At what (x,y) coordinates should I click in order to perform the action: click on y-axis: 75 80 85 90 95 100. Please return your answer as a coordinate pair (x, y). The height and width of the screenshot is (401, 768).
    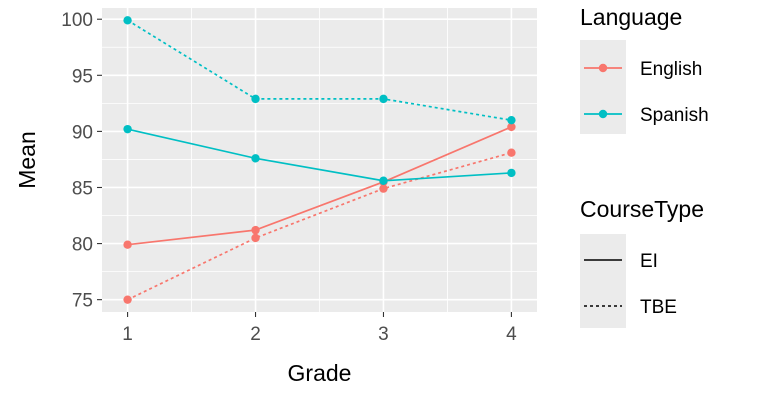
    Looking at the image, I should click on (81, 161).